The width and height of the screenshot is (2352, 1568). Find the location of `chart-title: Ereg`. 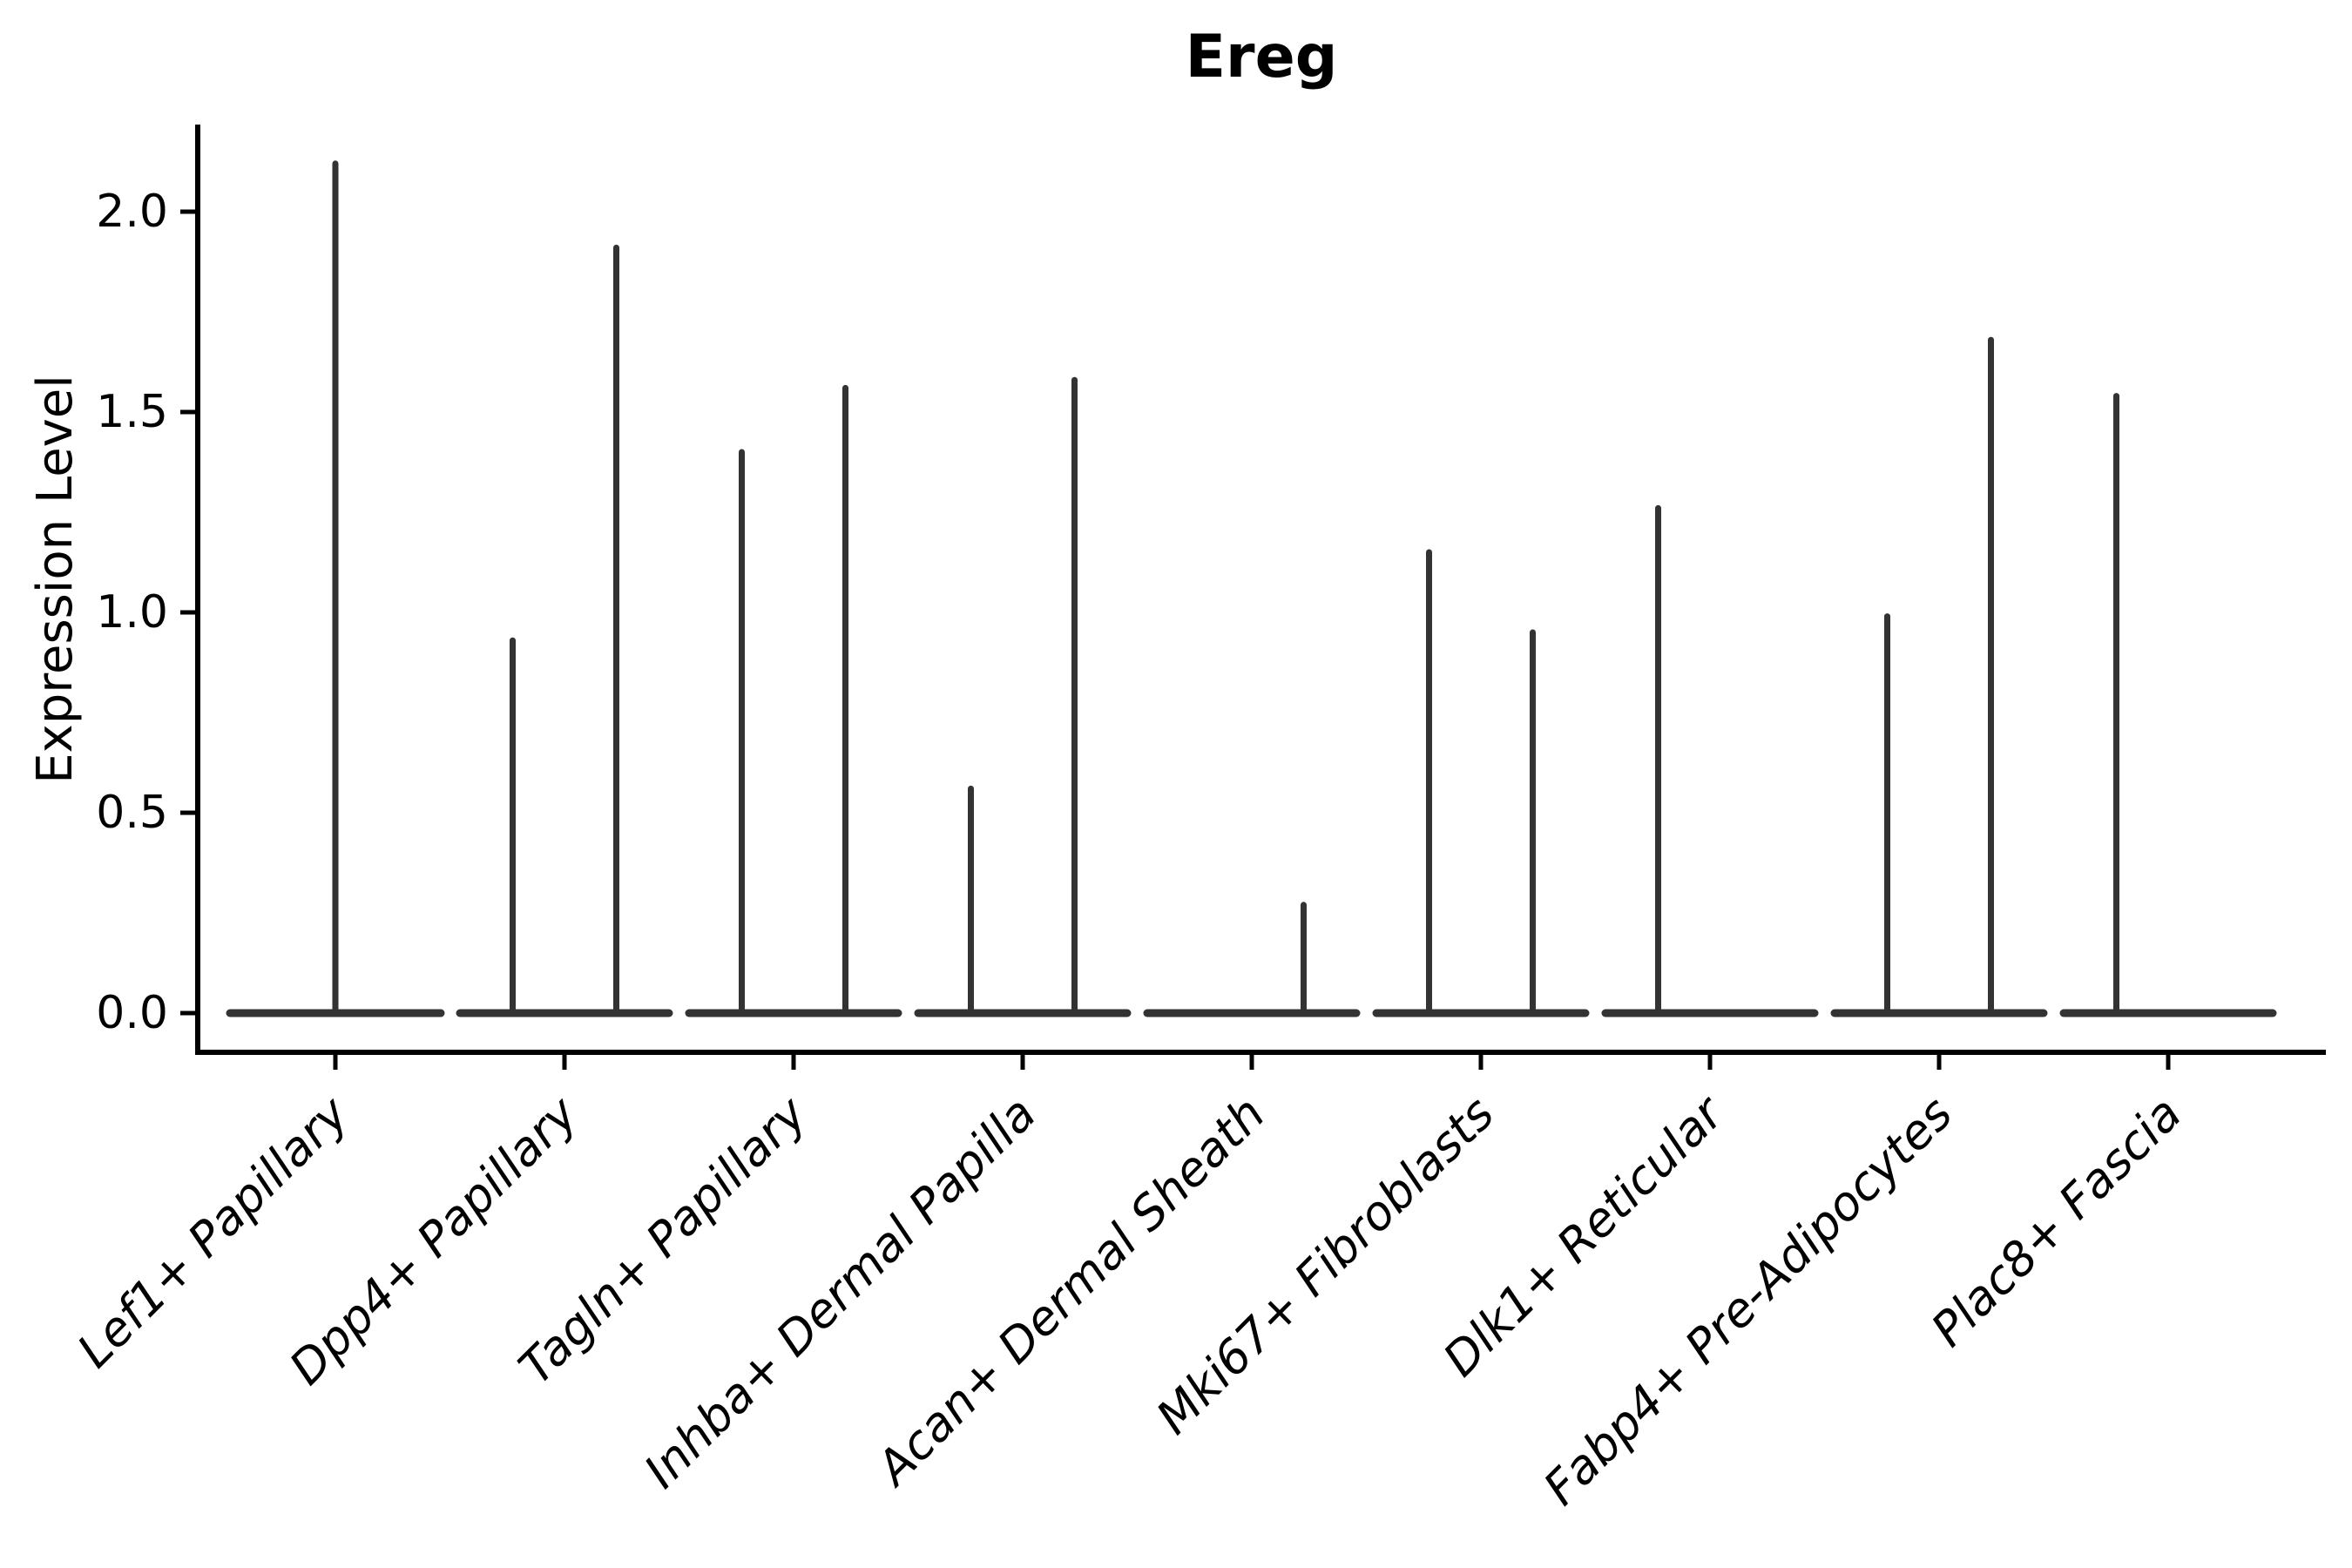

chart-title: Ereg is located at coordinates (1261, 57).